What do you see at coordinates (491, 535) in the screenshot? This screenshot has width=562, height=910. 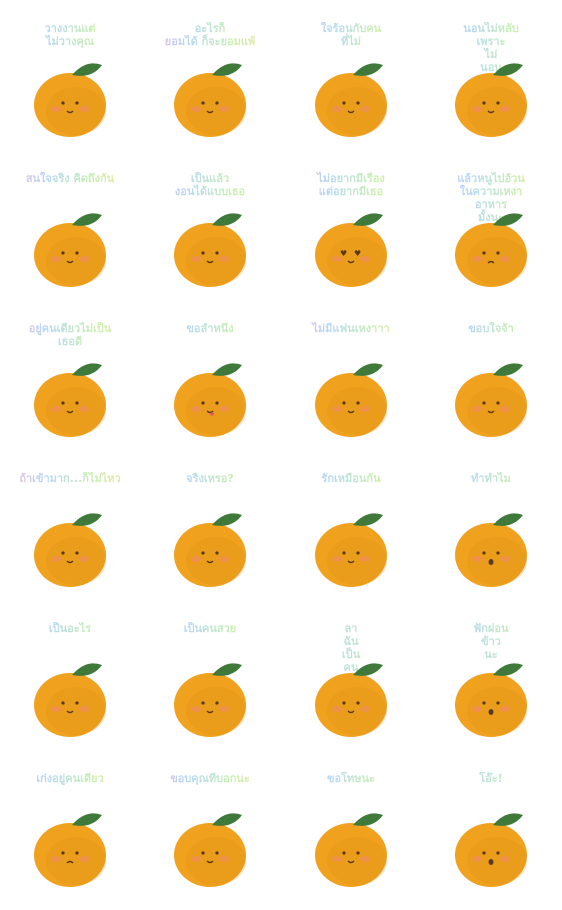 I see `sticker-tile: ทำทำไม` at bounding box center [491, 535].